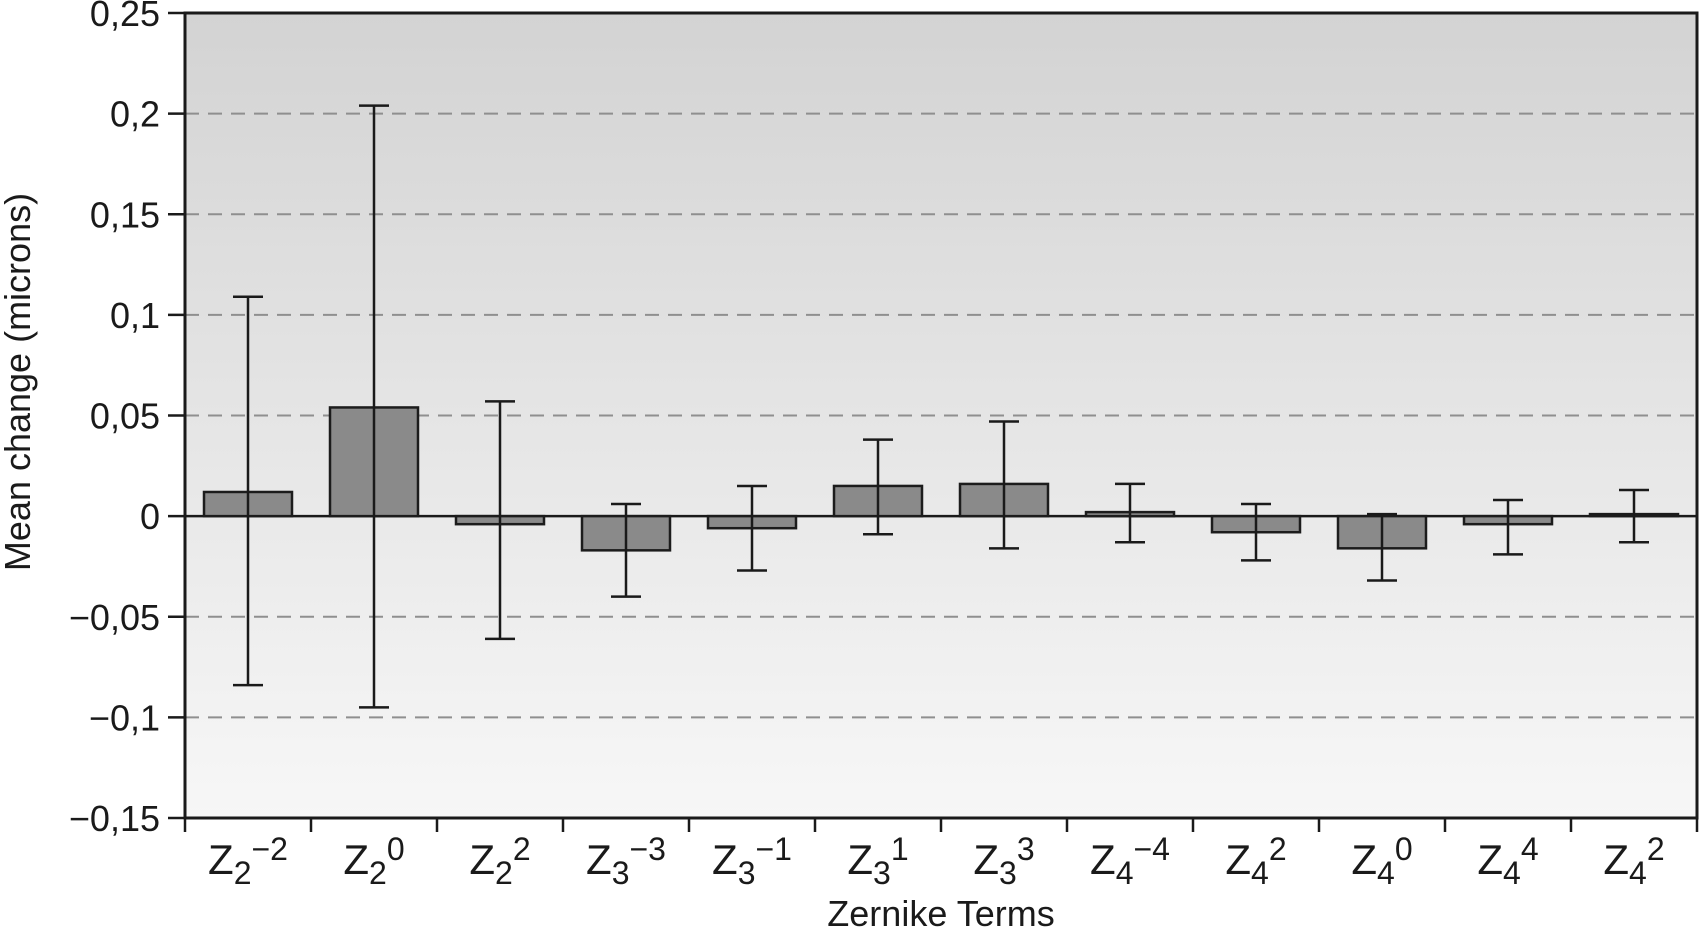 The width and height of the screenshot is (1704, 927). What do you see at coordinates (1130, 861) in the screenshot?
I see `x-category-label: Z4−4` at bounding box center [1130, 861].